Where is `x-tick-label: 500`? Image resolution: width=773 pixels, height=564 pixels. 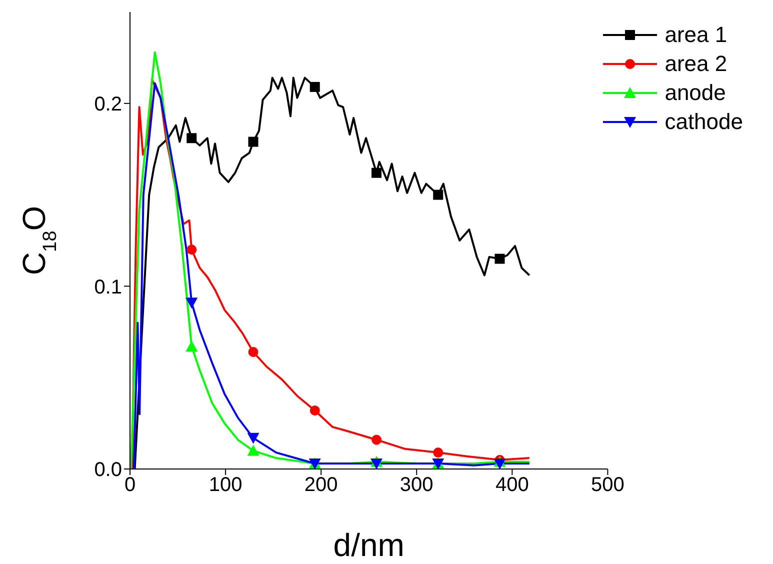 x-tick-label: 500 is located at coordinates (607, 485).